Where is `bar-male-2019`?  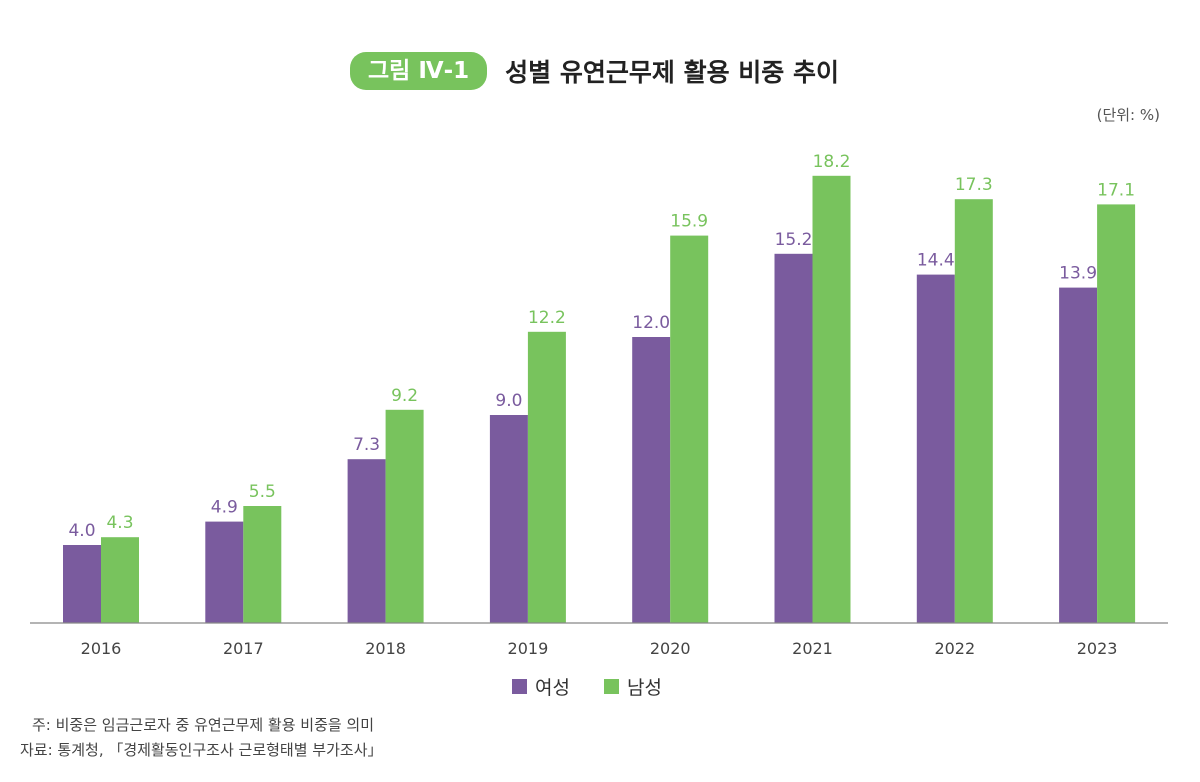 bar-male-2019 is located at coordinates (546, 477).